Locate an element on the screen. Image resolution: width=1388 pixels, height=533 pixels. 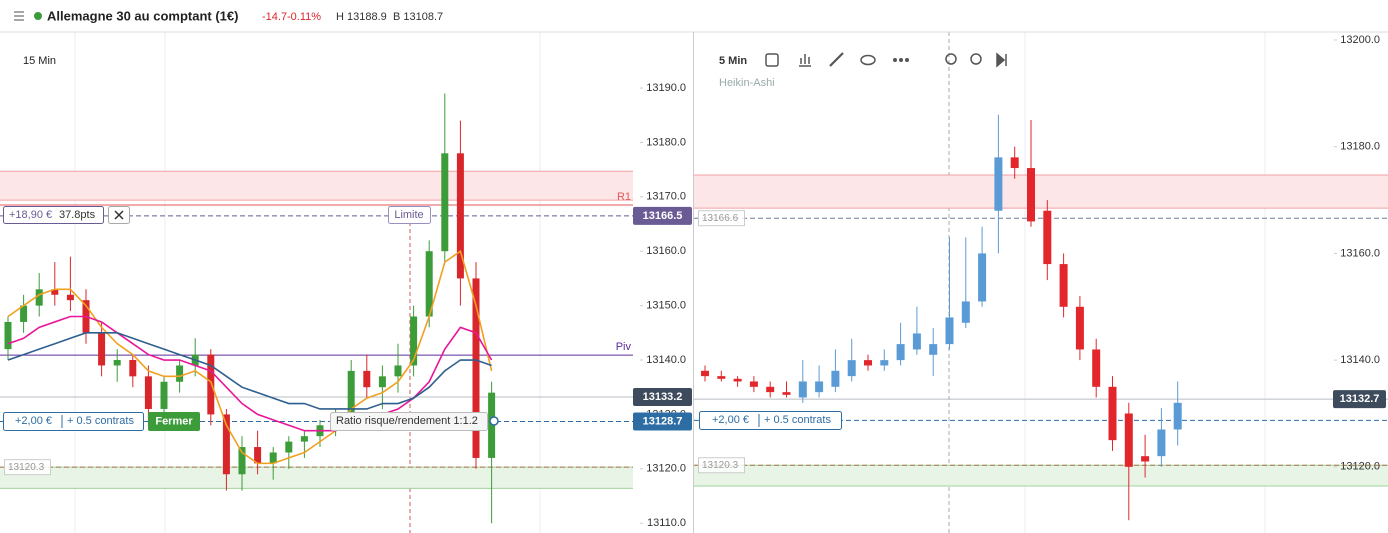
chart-style: Heikin-Ashi is located at coordinates (747, 83).